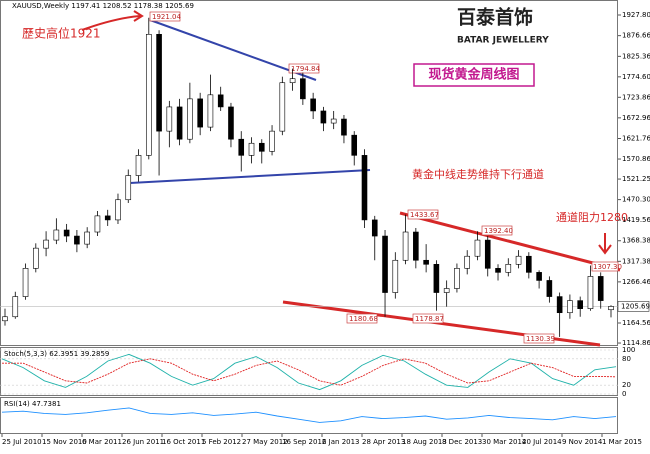  What do you see at coordinates (636, 97) in the screenshot?
I see `y-tick-label: 1723.86` at bounding box center [636, 97].